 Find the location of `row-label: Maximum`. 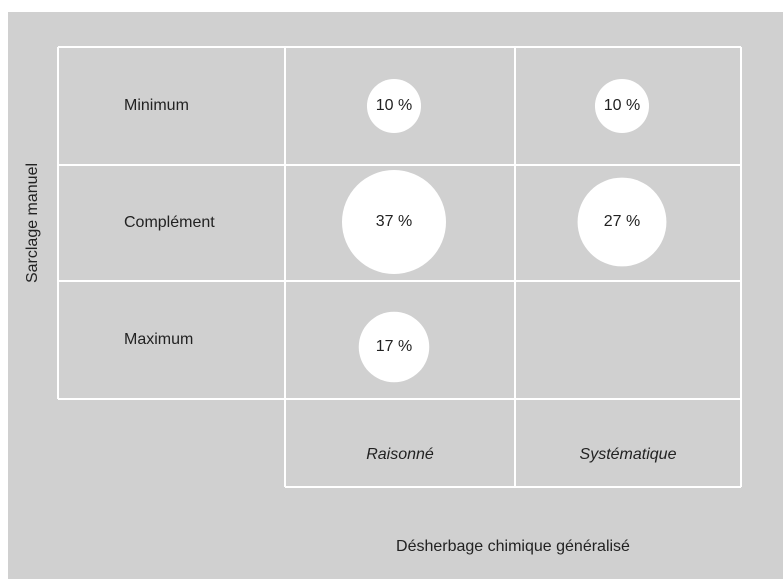

row-label: Maximum is located at coordinates (158, 339).